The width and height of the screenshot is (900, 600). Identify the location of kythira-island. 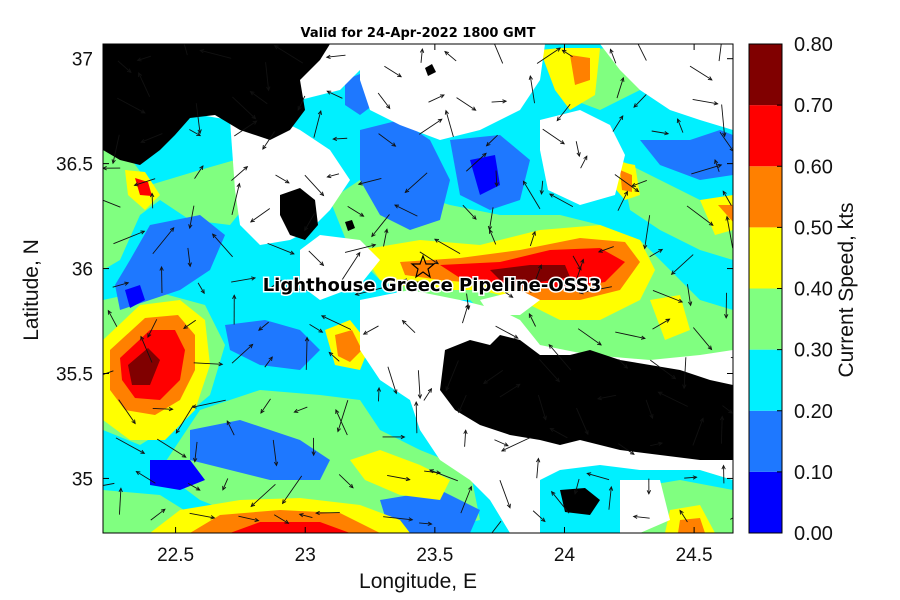
(299, 214).